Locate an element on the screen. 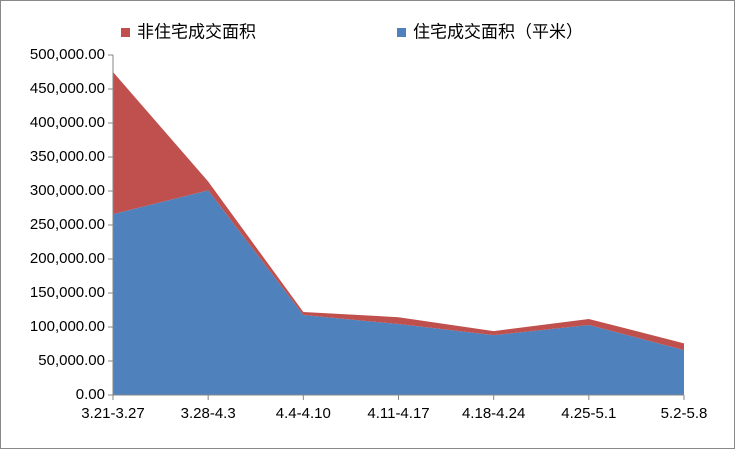  y-tick-label: 400,000.00 is located at coordinates (67, 122).